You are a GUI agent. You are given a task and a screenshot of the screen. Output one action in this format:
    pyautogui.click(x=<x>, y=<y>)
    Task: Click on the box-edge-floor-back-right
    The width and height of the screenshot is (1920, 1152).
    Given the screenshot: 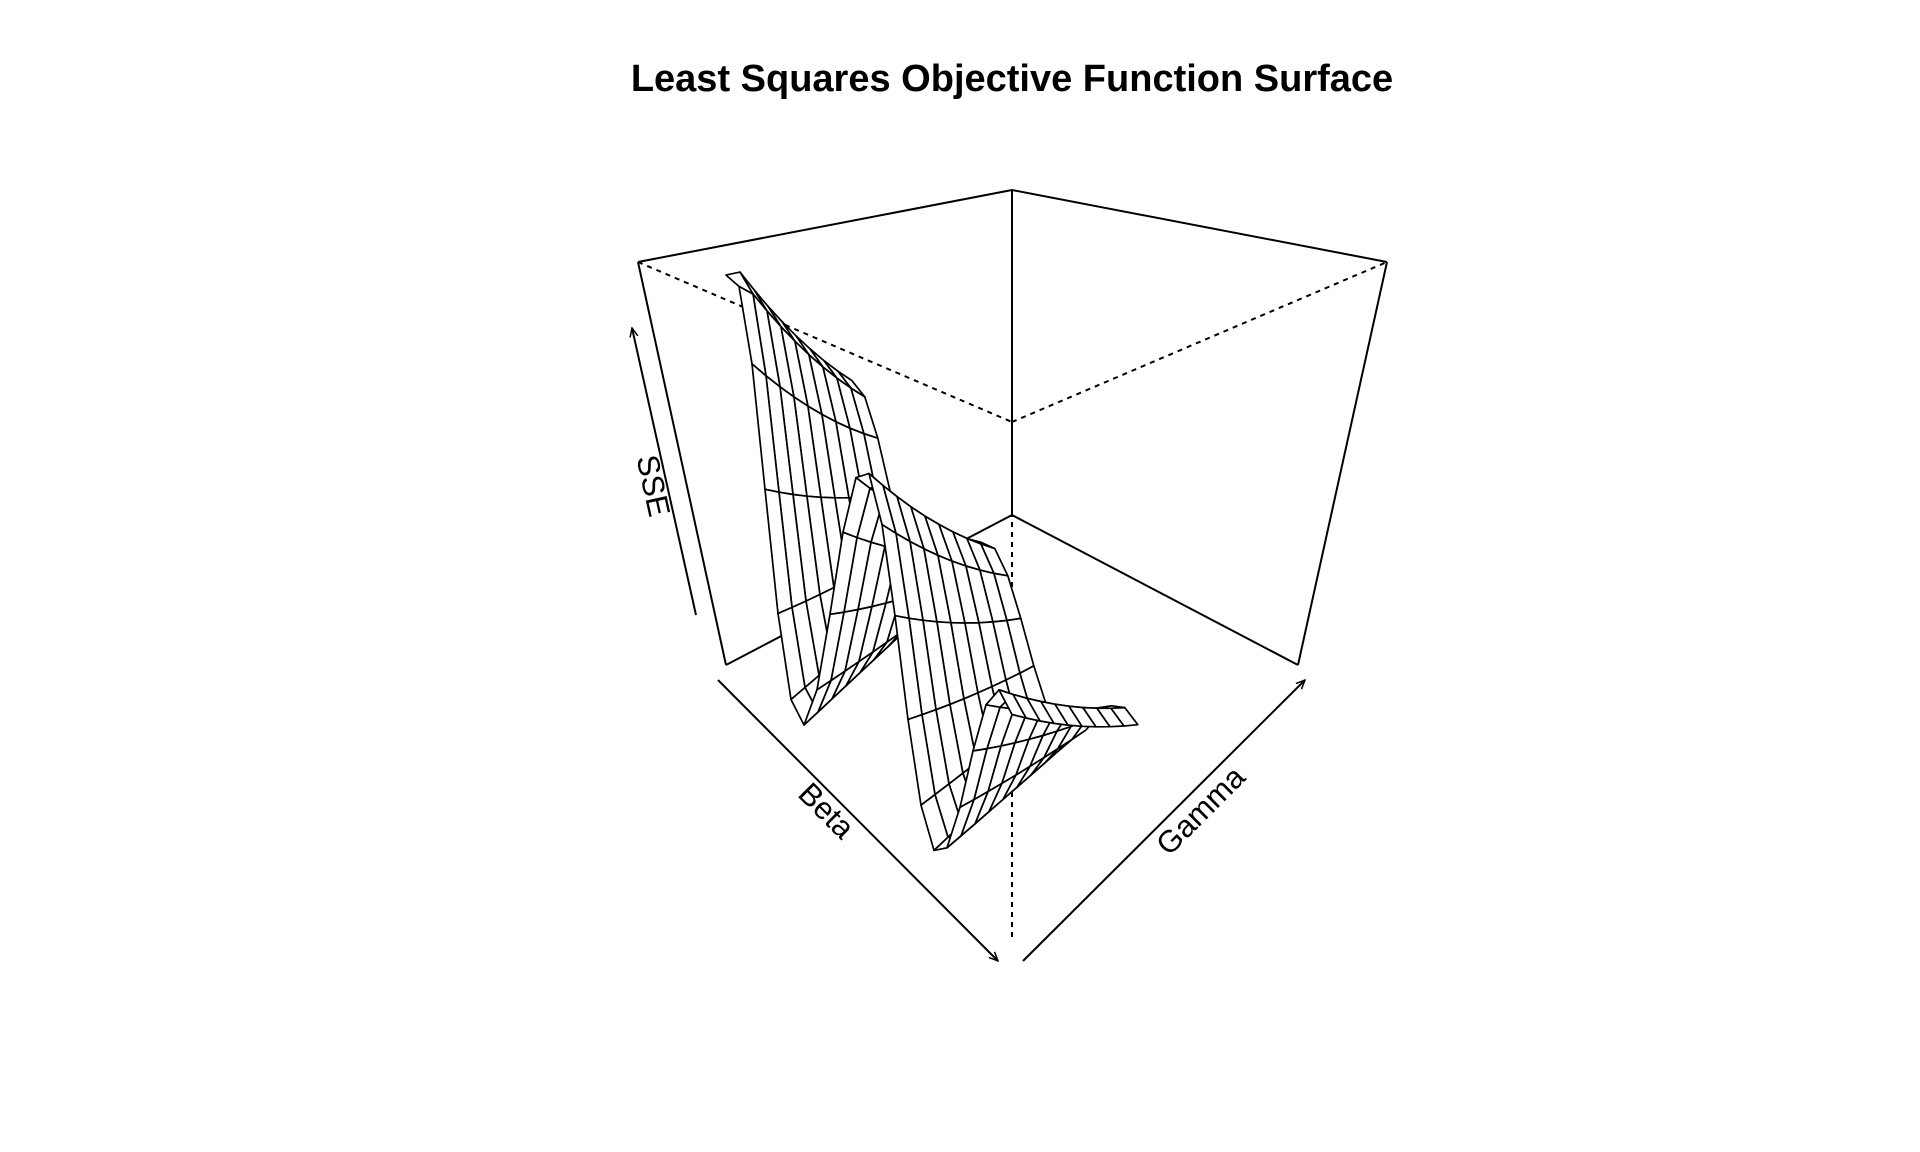 What is the action you would take?
    pyautogui.click(x=1155, y=590)
    